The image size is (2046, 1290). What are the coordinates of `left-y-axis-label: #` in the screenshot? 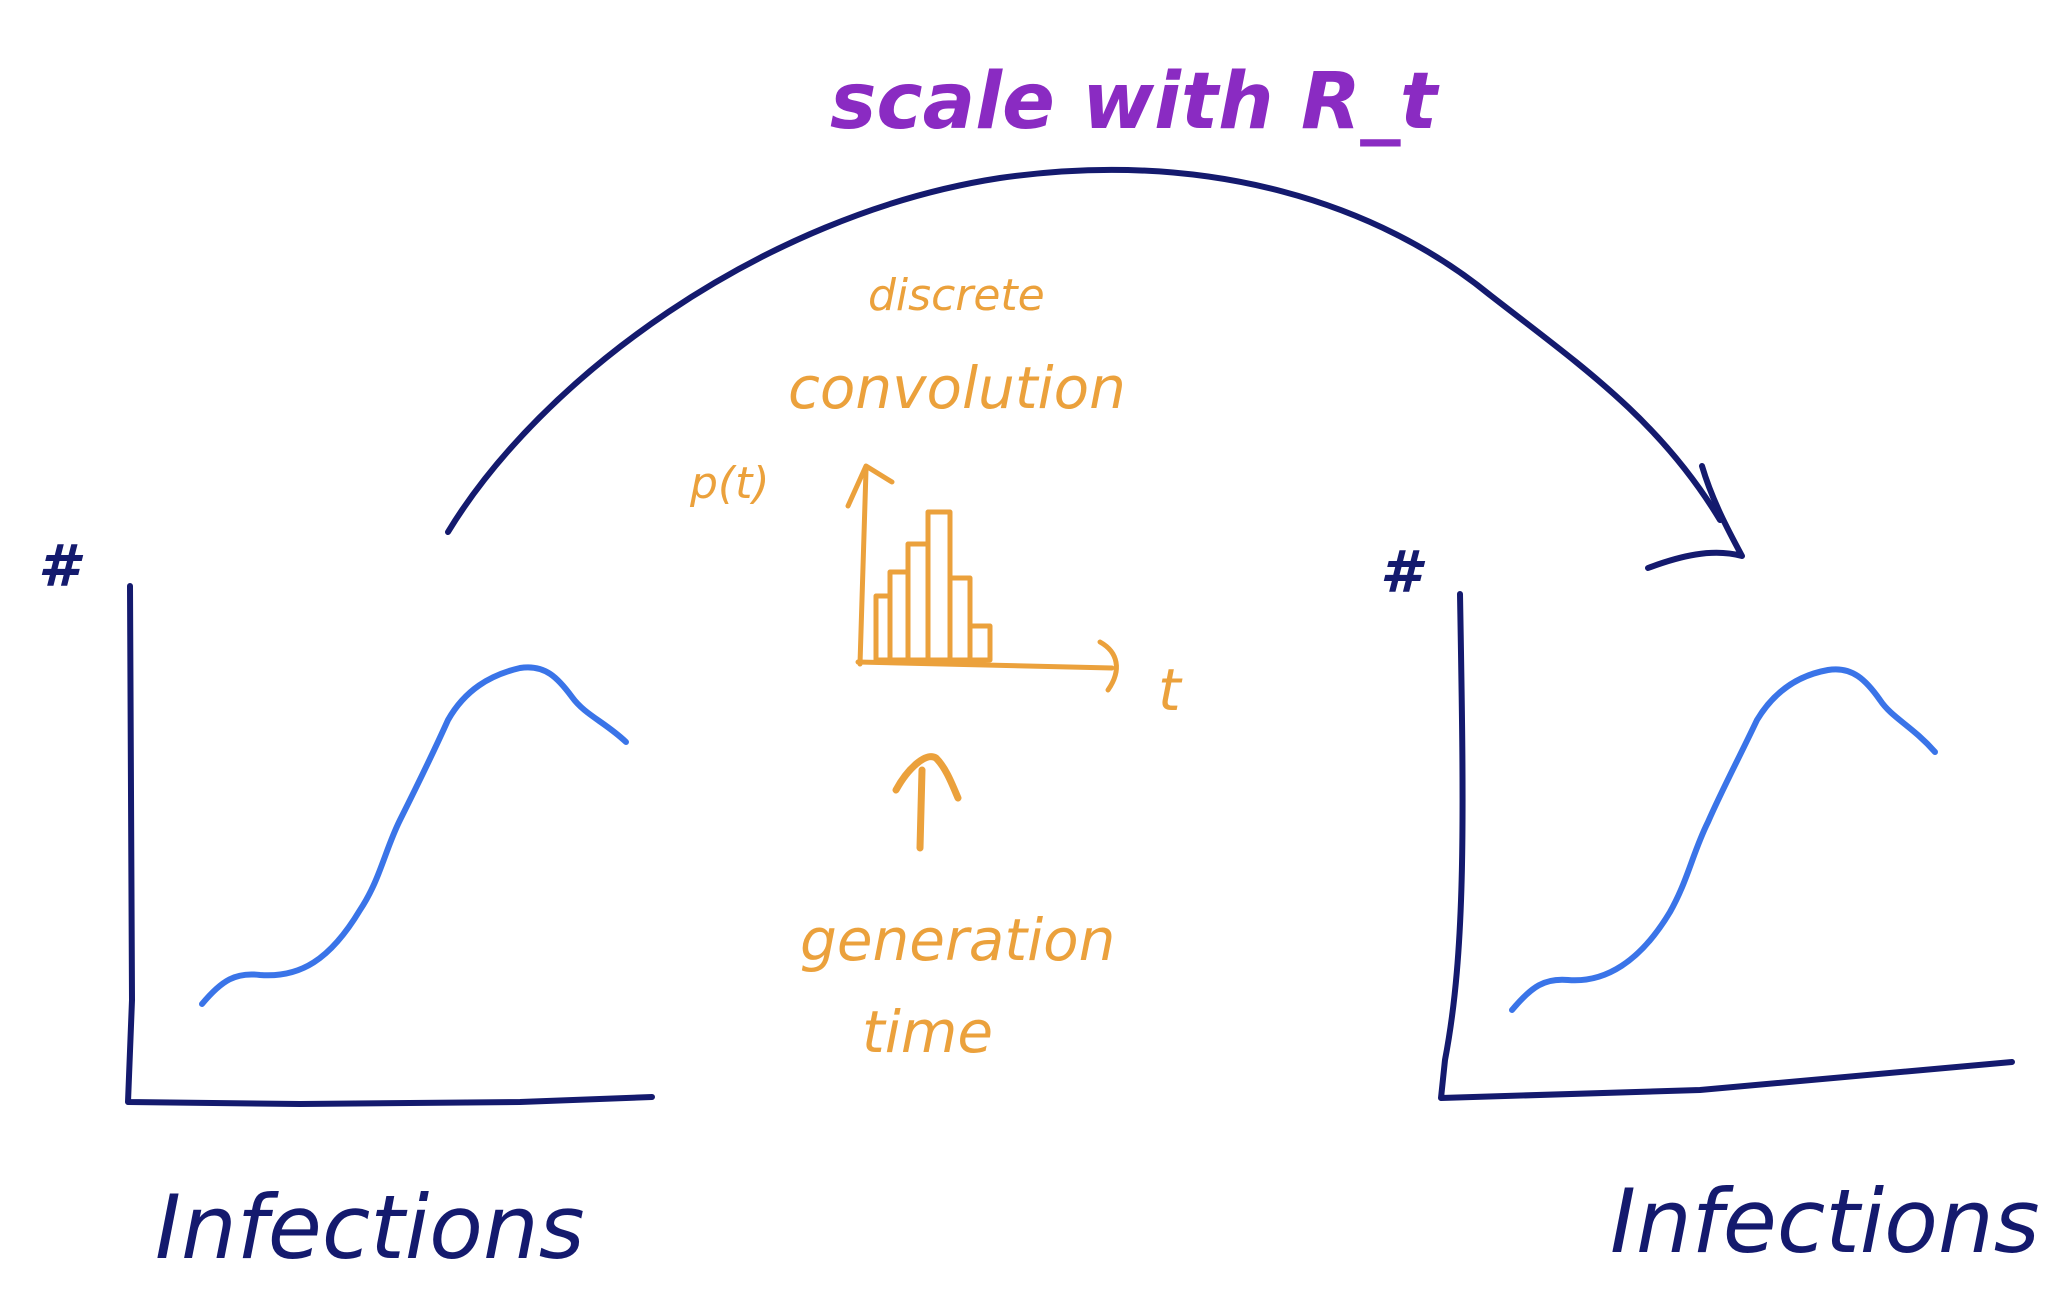 It's located at (61, 566).